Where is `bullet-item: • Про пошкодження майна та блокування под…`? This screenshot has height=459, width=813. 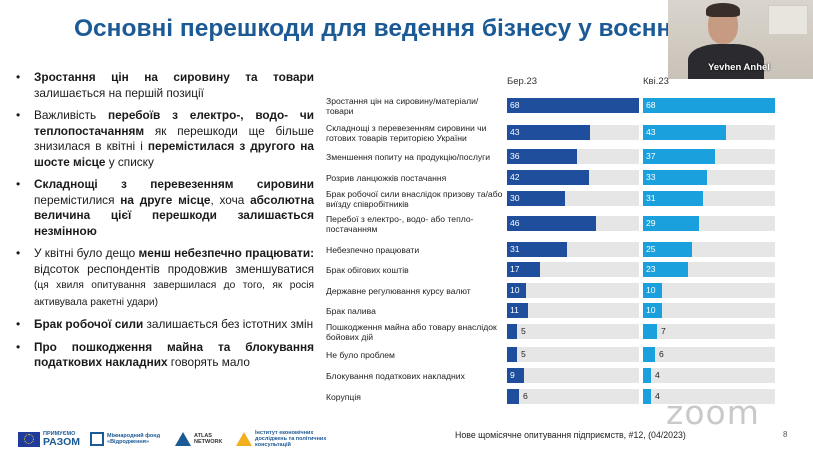 bullet-item: • Про пошкодження майна та блокування под… is located at coordinates (164, 355).